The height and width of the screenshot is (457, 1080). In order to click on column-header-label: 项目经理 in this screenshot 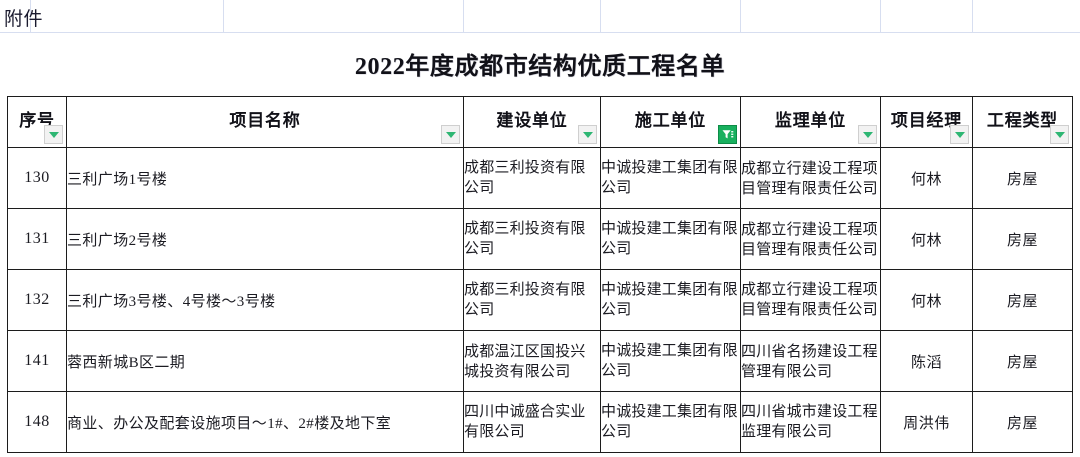, I will do `click(926, 120)`.